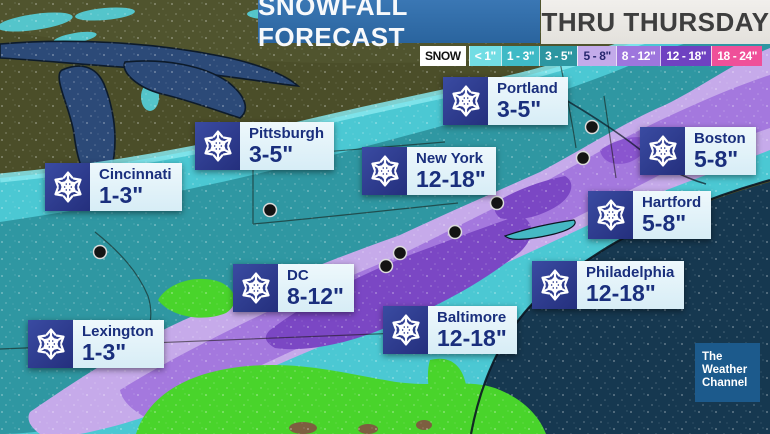  I want to click on city-name: Lexington, so click(118, 331).